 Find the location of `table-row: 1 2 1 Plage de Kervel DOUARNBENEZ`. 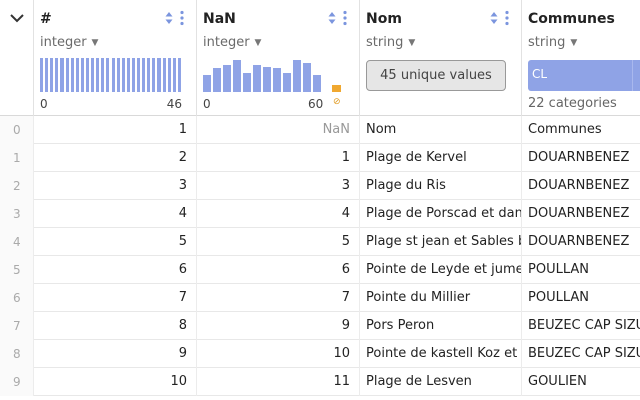

table-row: 1 2 1 Plage de Kervel DOUARNBENEZ is located at coordinates (320, 158).